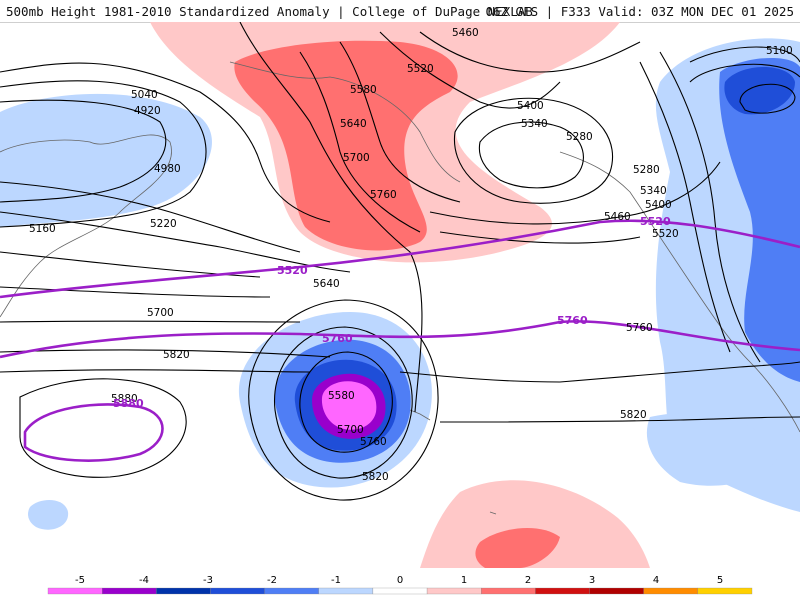 The width and height of the screenshot is (800, 600). What do you see at coordinates (353, 124) in the screenshot?
I see `contour-label: 5640` at bounding box center [353, 124].